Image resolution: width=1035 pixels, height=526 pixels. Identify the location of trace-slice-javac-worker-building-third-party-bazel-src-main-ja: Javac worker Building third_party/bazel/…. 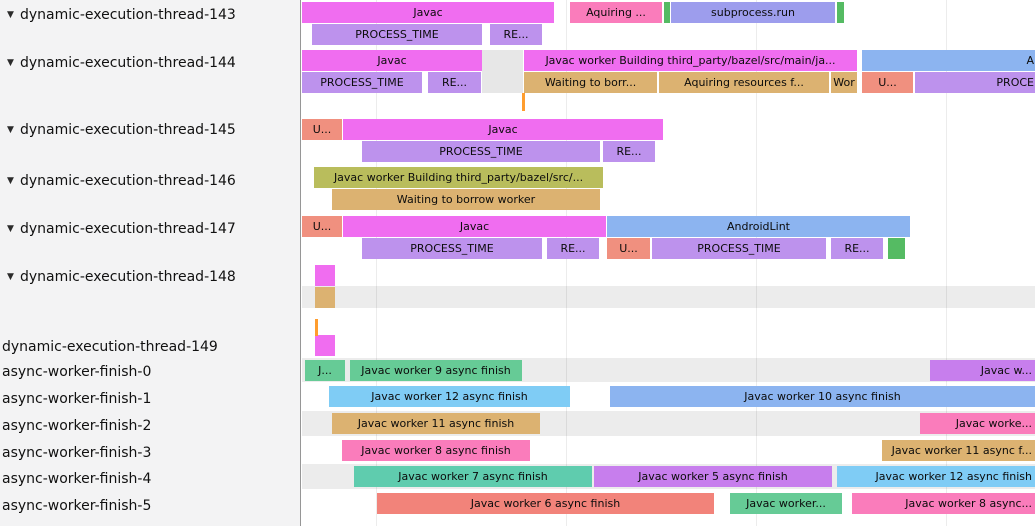
(690, 60).